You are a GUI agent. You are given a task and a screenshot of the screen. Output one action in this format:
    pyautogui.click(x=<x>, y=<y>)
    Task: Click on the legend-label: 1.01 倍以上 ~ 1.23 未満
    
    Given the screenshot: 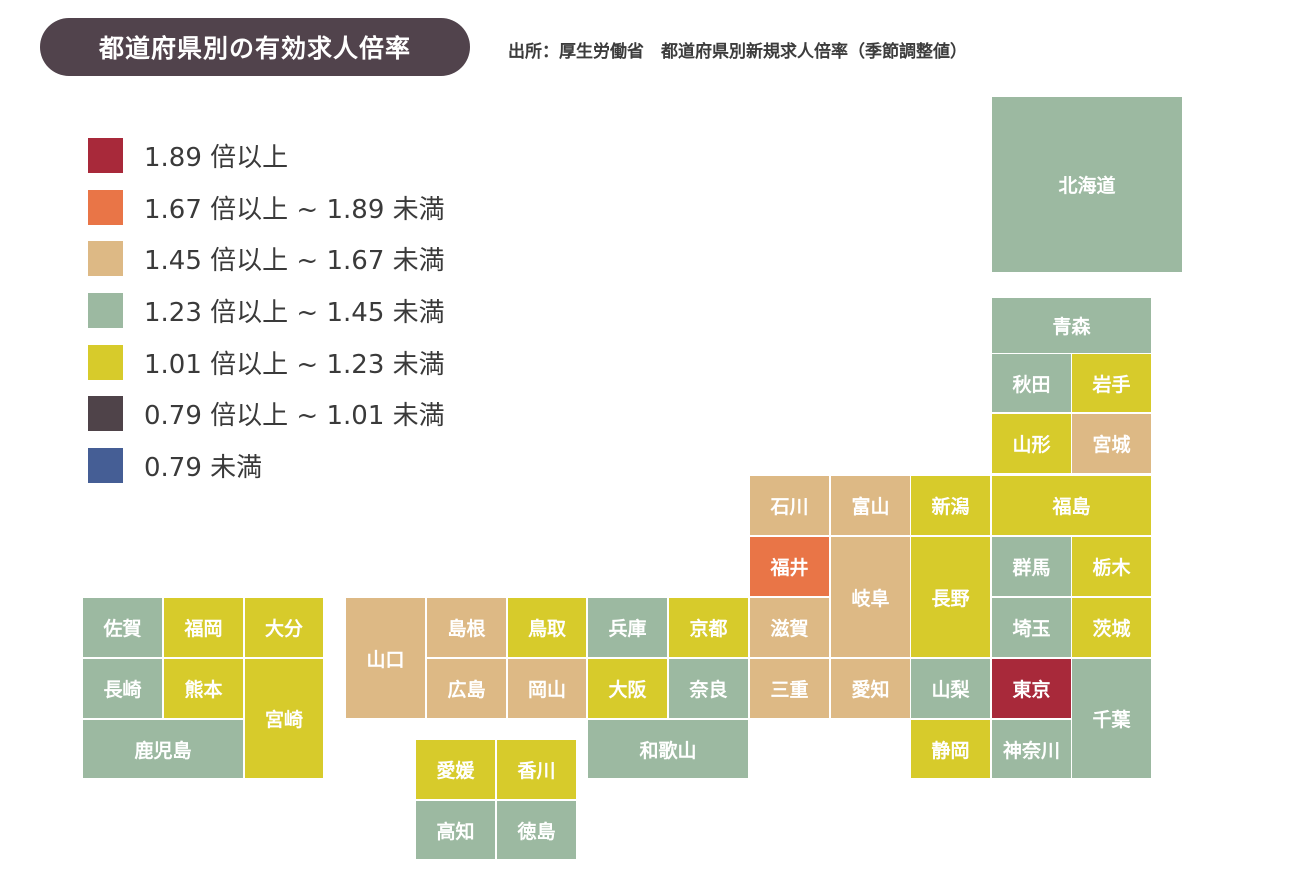 What is the action you would take?
    pyautogui.click(x=294, y=364)
    